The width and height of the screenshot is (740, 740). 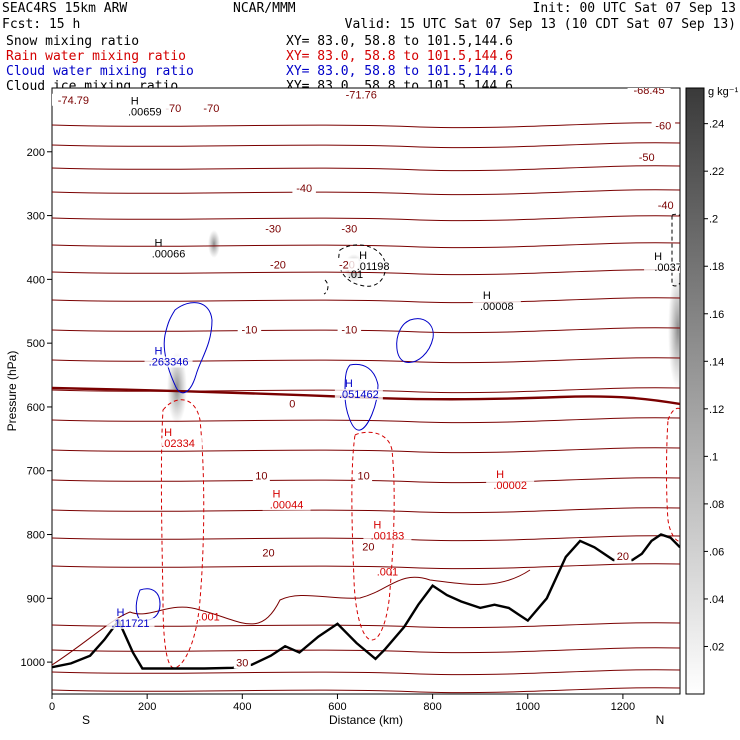 I want to click on maximum-value: .111721, so click(x=130, y=624).